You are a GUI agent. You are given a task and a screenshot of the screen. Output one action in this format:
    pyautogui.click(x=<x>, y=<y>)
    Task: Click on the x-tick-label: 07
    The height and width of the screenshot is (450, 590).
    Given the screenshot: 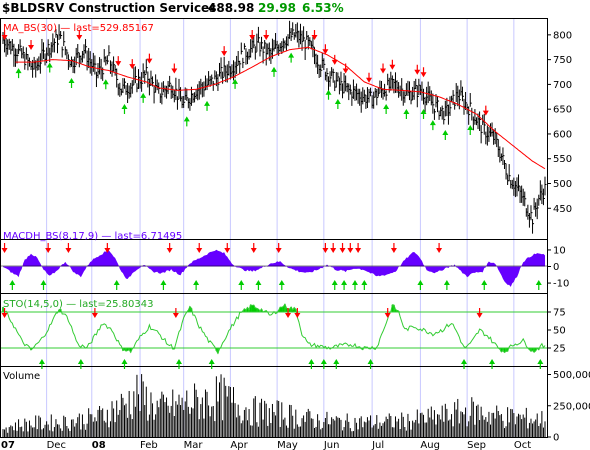 What is the action you would take?
    pyautogui.click(x=8, y=445)
    